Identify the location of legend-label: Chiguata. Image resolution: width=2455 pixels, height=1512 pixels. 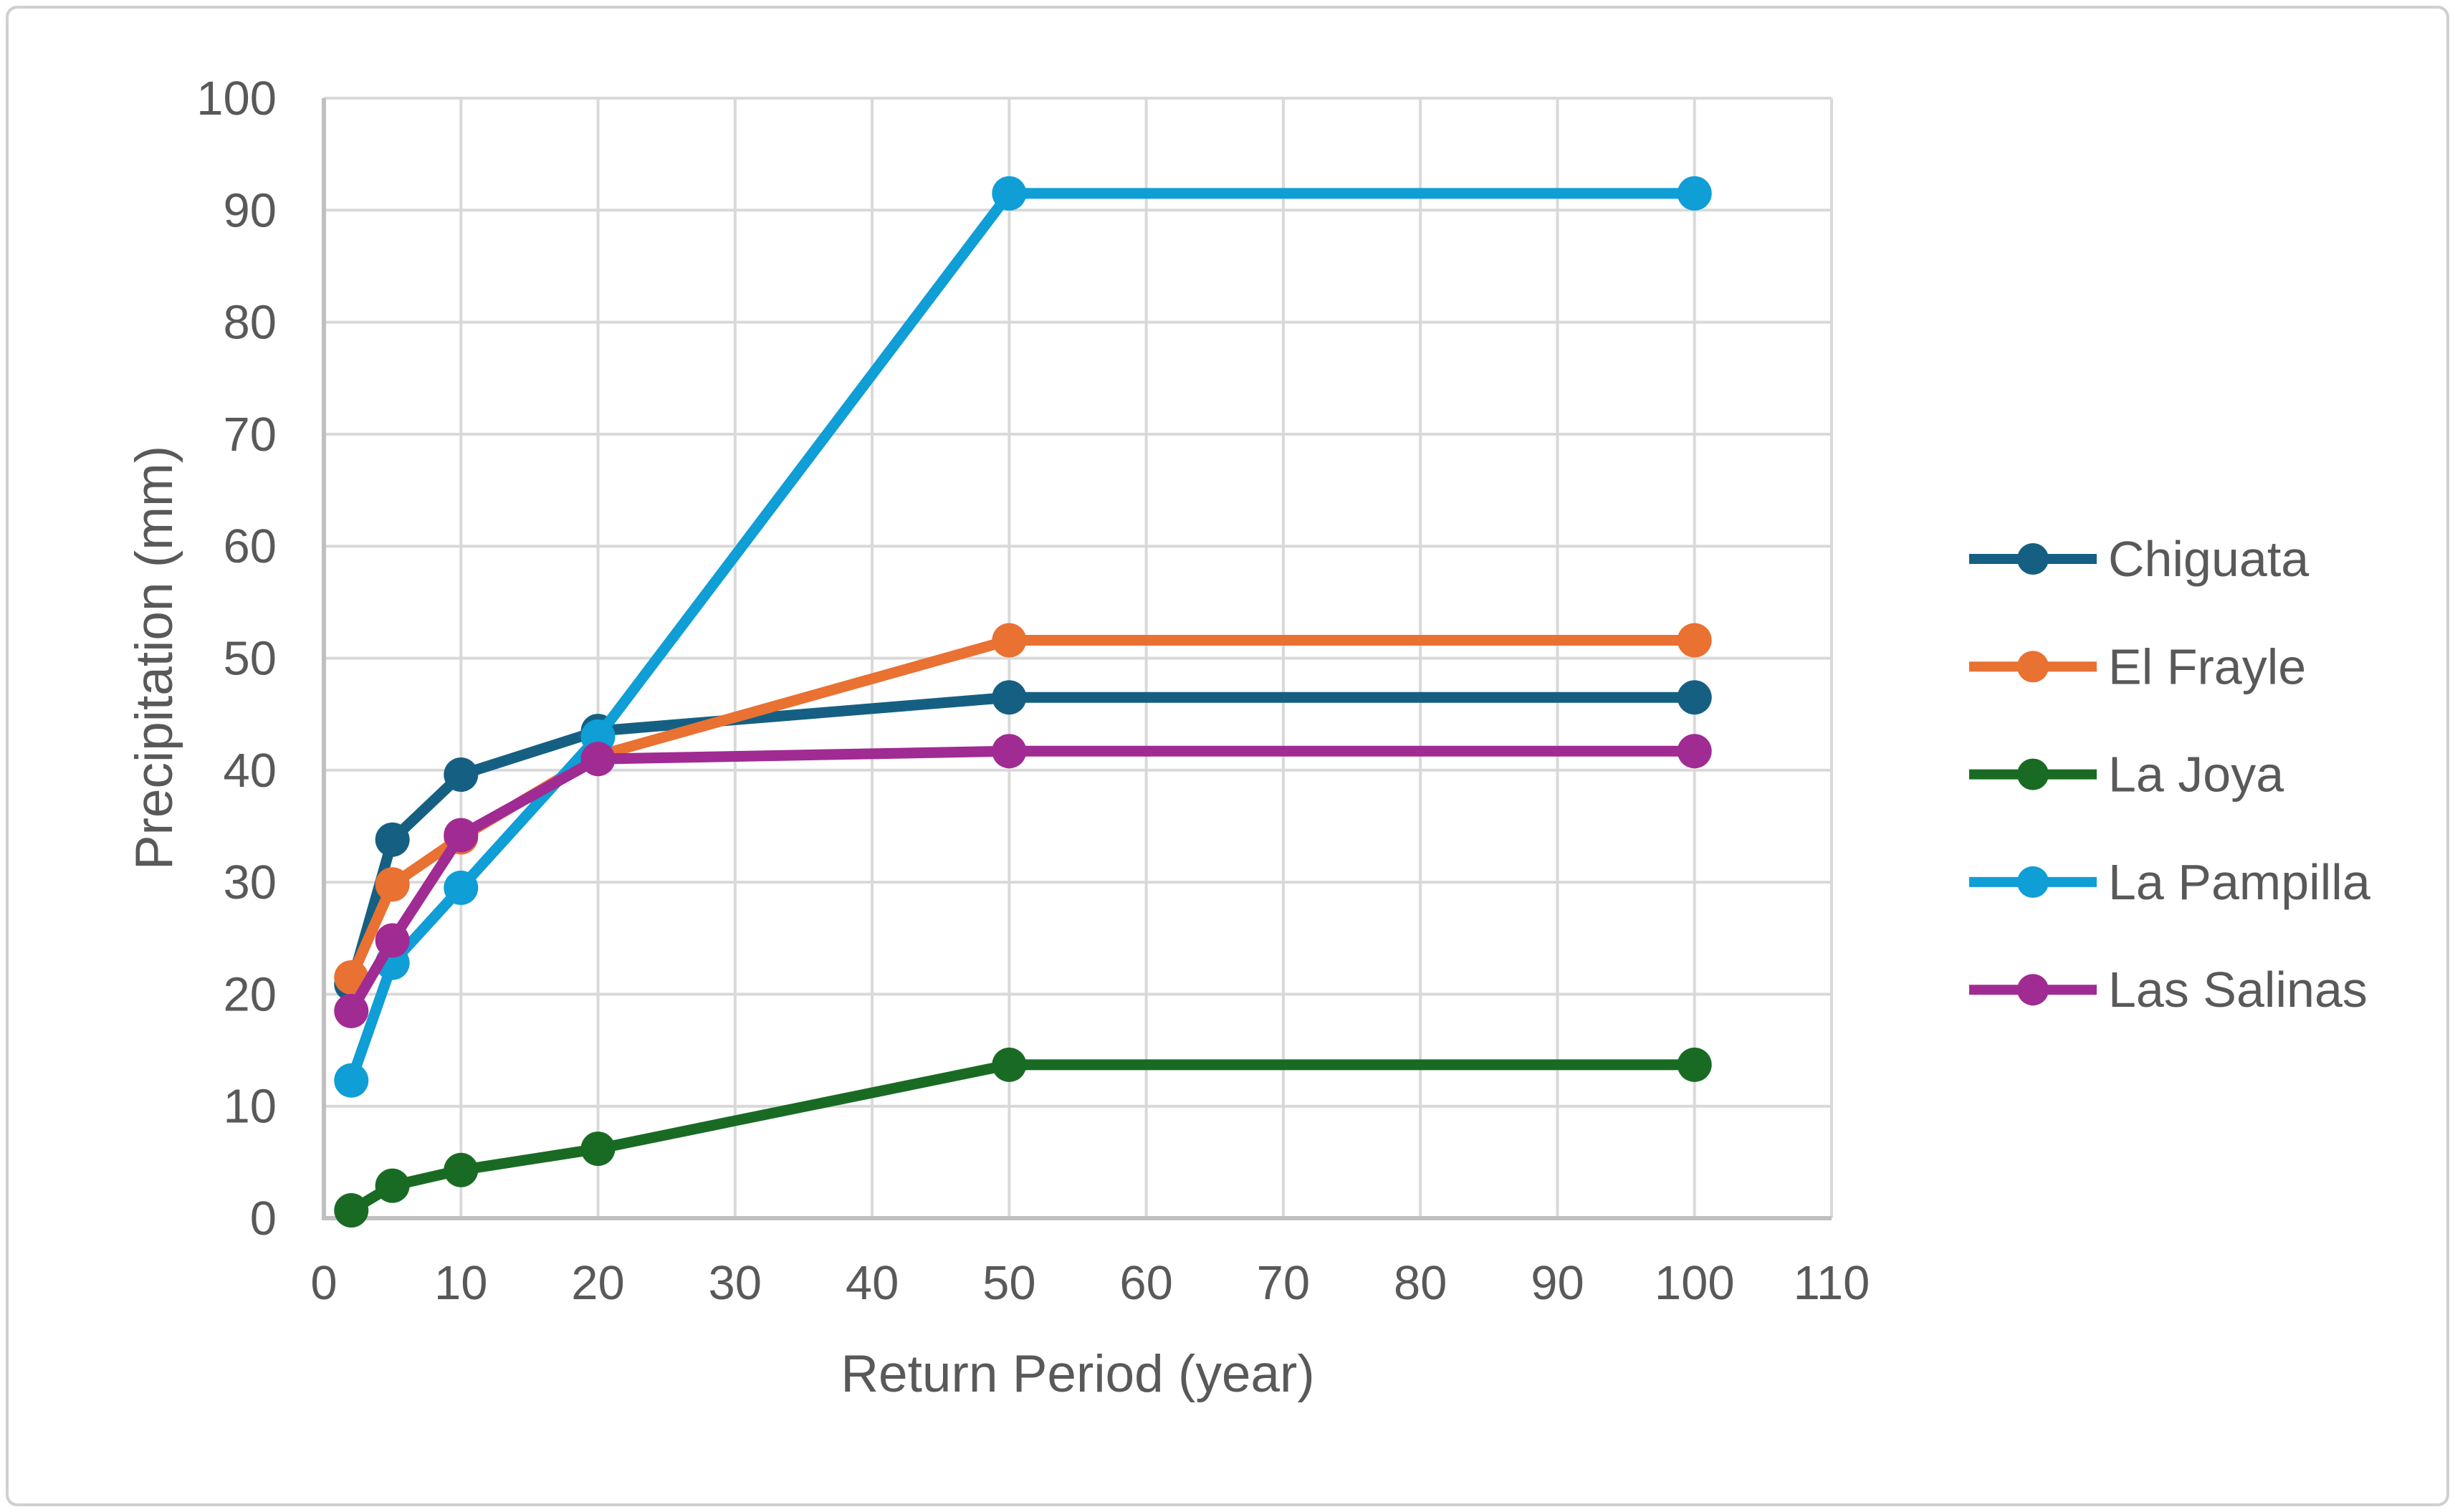
(2208, 559).